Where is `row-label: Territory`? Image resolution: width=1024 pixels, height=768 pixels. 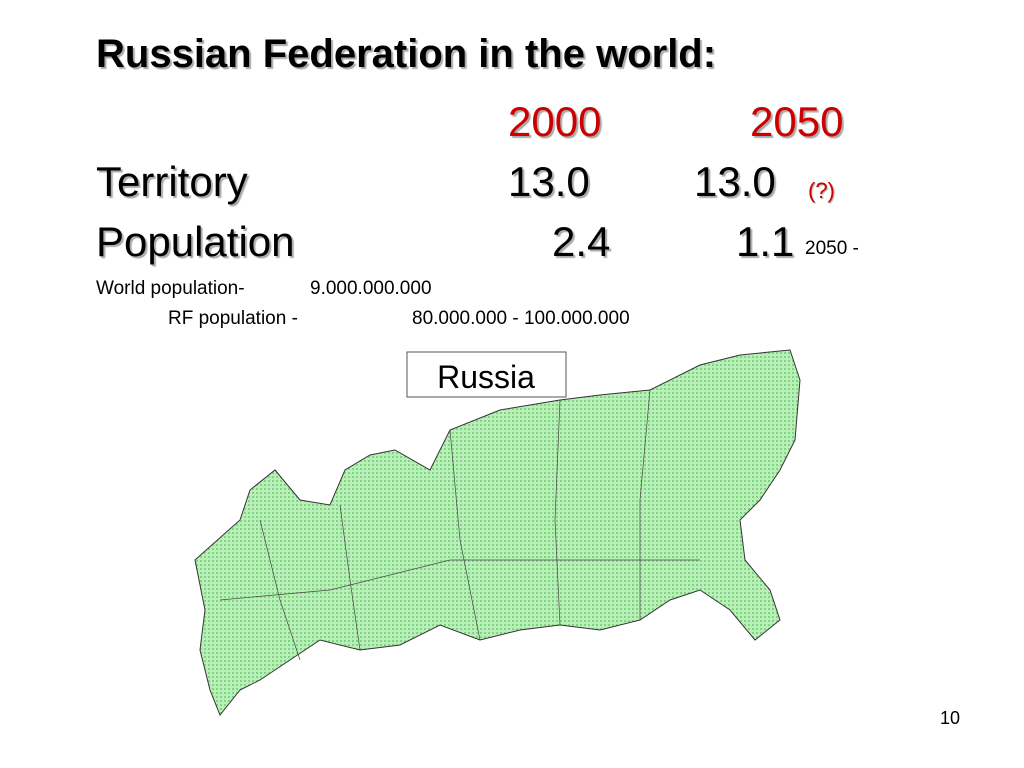 row-label: Territory is located at coordinates (172, 181).